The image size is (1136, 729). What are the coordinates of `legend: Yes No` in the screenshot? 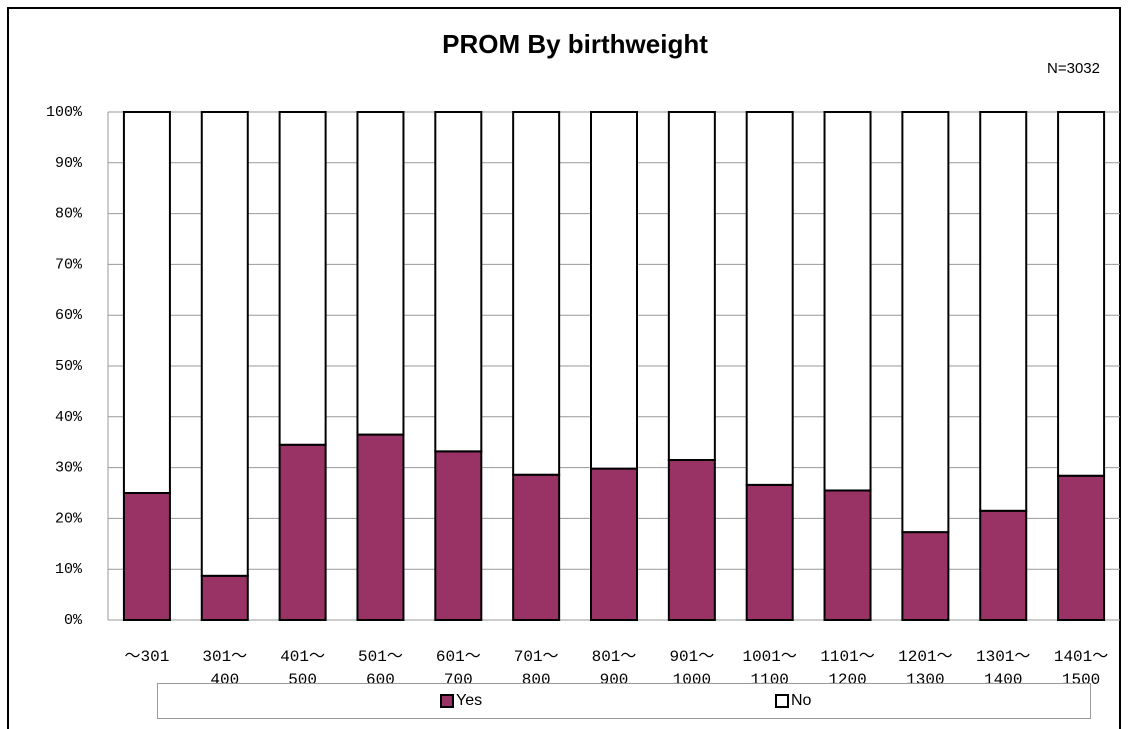 It's located at (624, 701).